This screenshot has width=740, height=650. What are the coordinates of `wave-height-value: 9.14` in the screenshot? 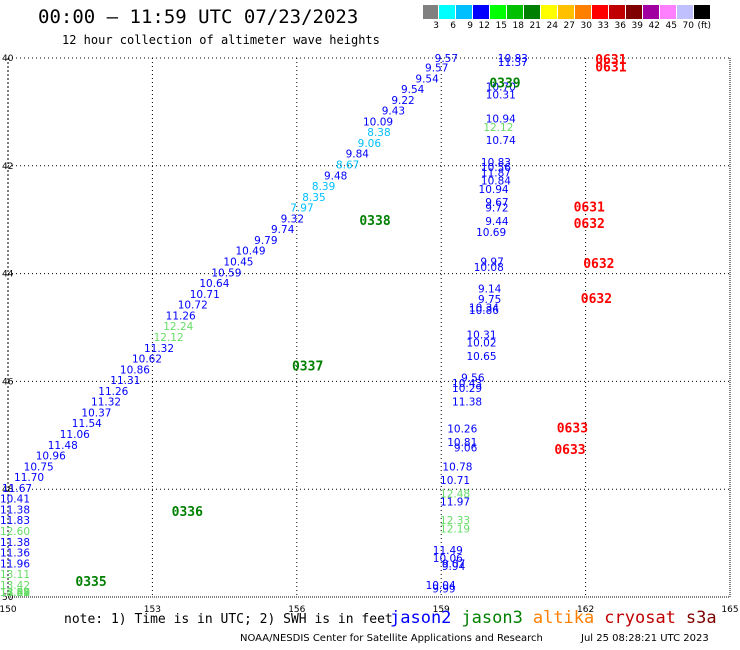 It's located at (490, 289).